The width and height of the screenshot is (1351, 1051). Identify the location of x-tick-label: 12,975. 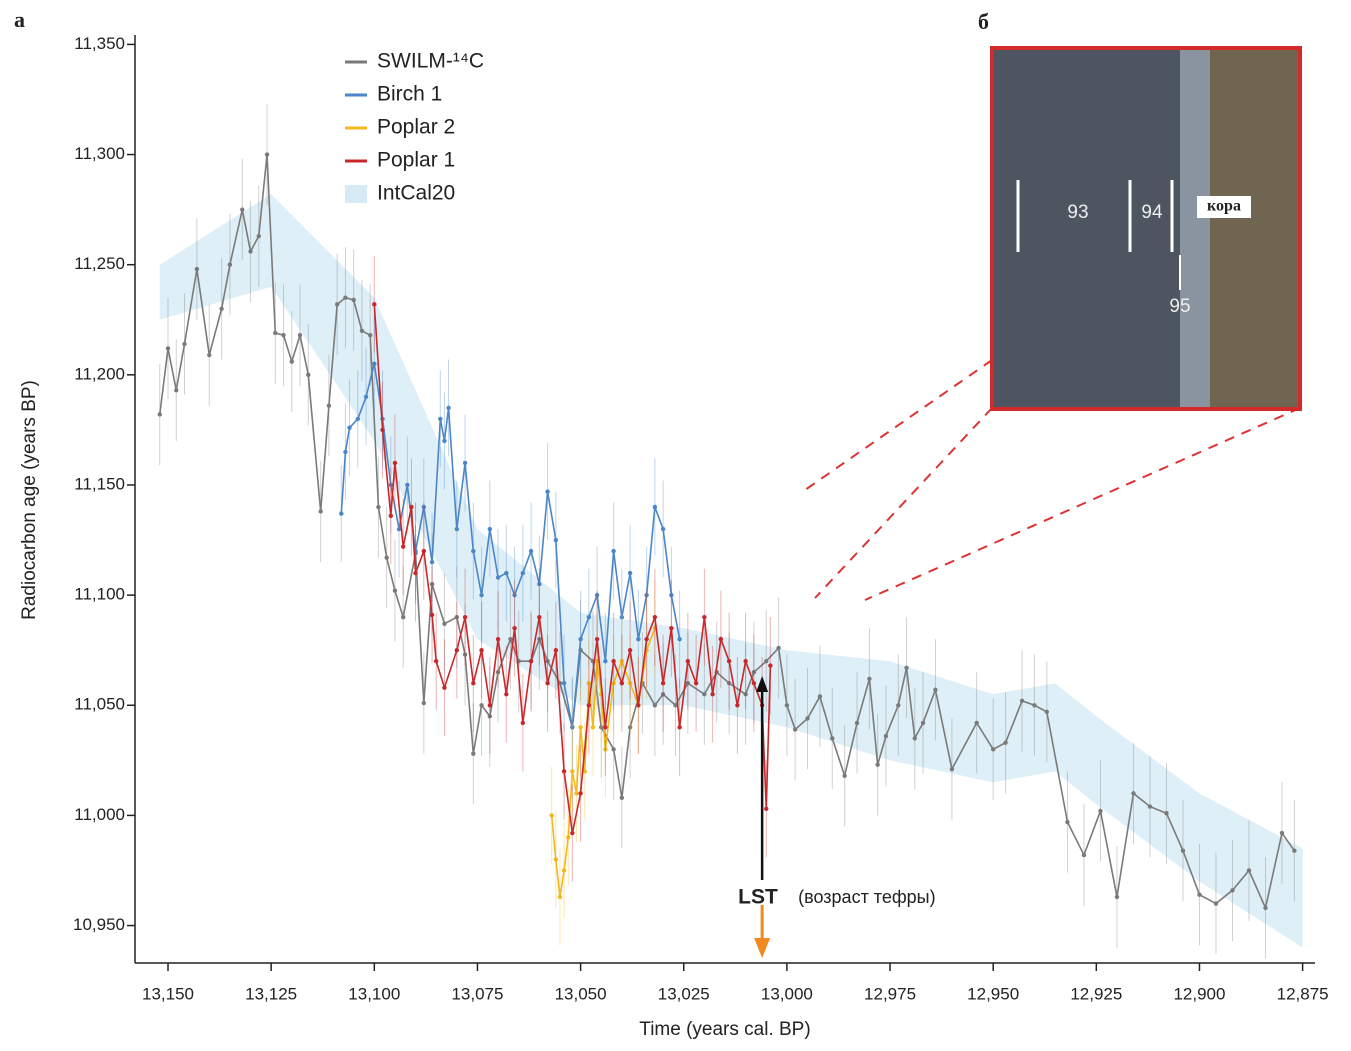
(890, 993).